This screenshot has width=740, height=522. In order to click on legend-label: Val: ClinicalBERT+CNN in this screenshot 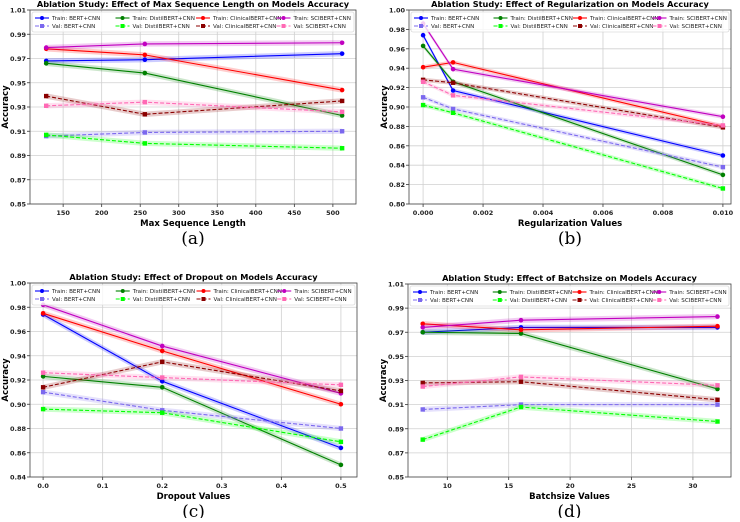, I will do `click(621, 301)`.